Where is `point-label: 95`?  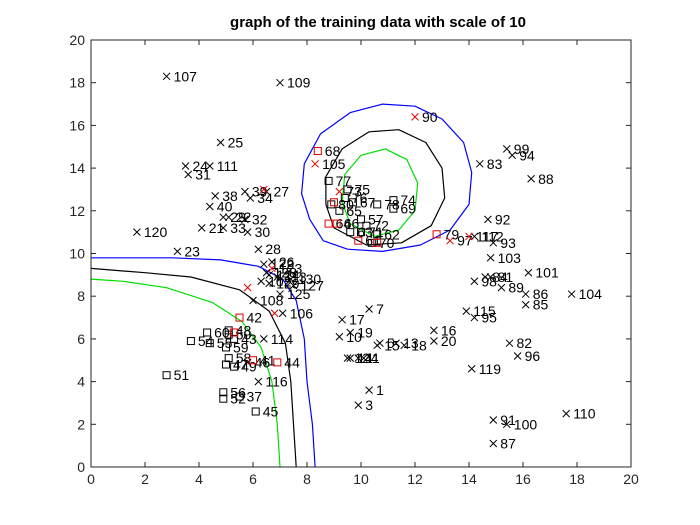 point-label: 95 is located at coordinates (489, 318).